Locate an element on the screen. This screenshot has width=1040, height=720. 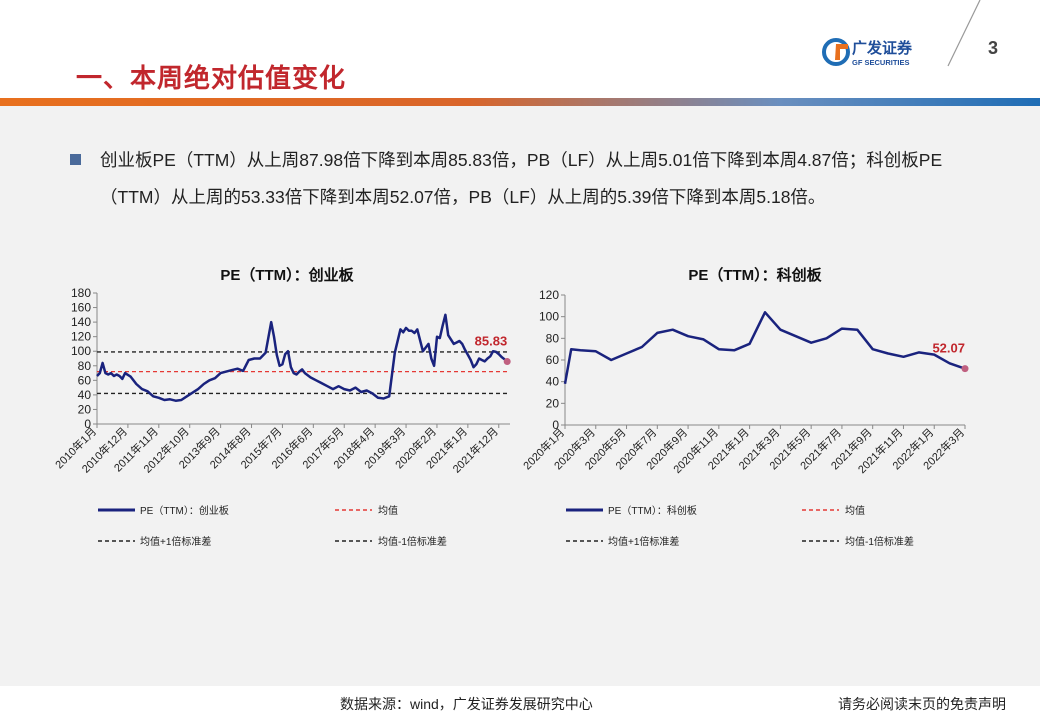
slide-header: 一、本周绝对估值变化 广发证券 GF SECURITIES 3 is located at coordinates (520, 51).